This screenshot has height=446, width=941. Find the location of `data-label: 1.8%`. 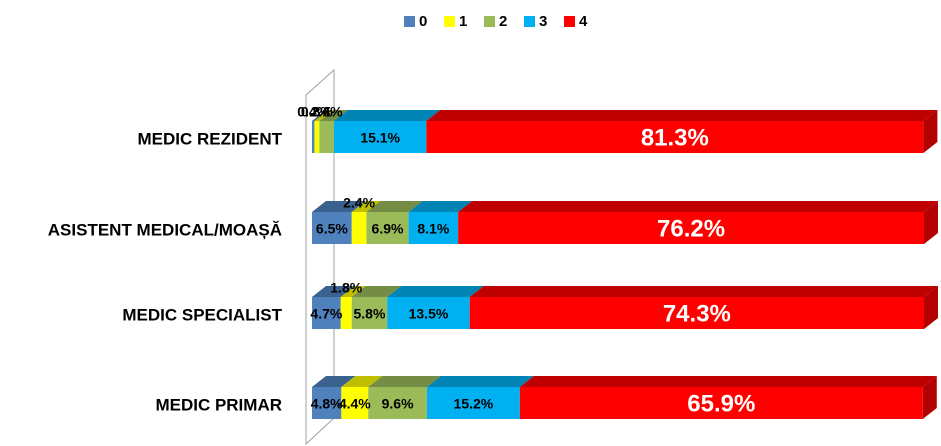

data-label: 1.8% is located at coordinates (346, 288).